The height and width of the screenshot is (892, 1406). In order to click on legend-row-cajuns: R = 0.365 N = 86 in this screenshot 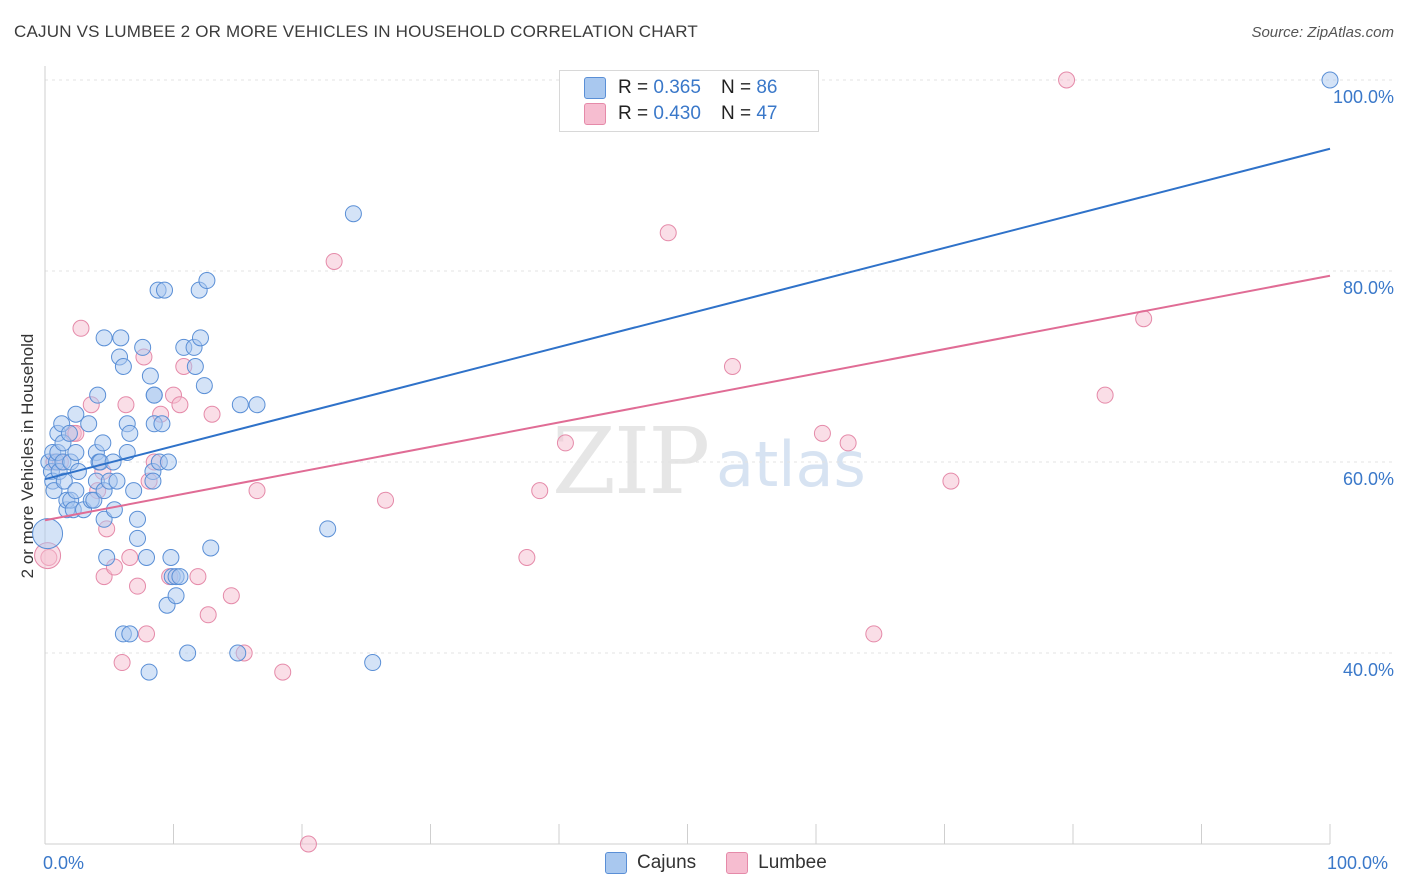, I will do `click(680, 88)`.